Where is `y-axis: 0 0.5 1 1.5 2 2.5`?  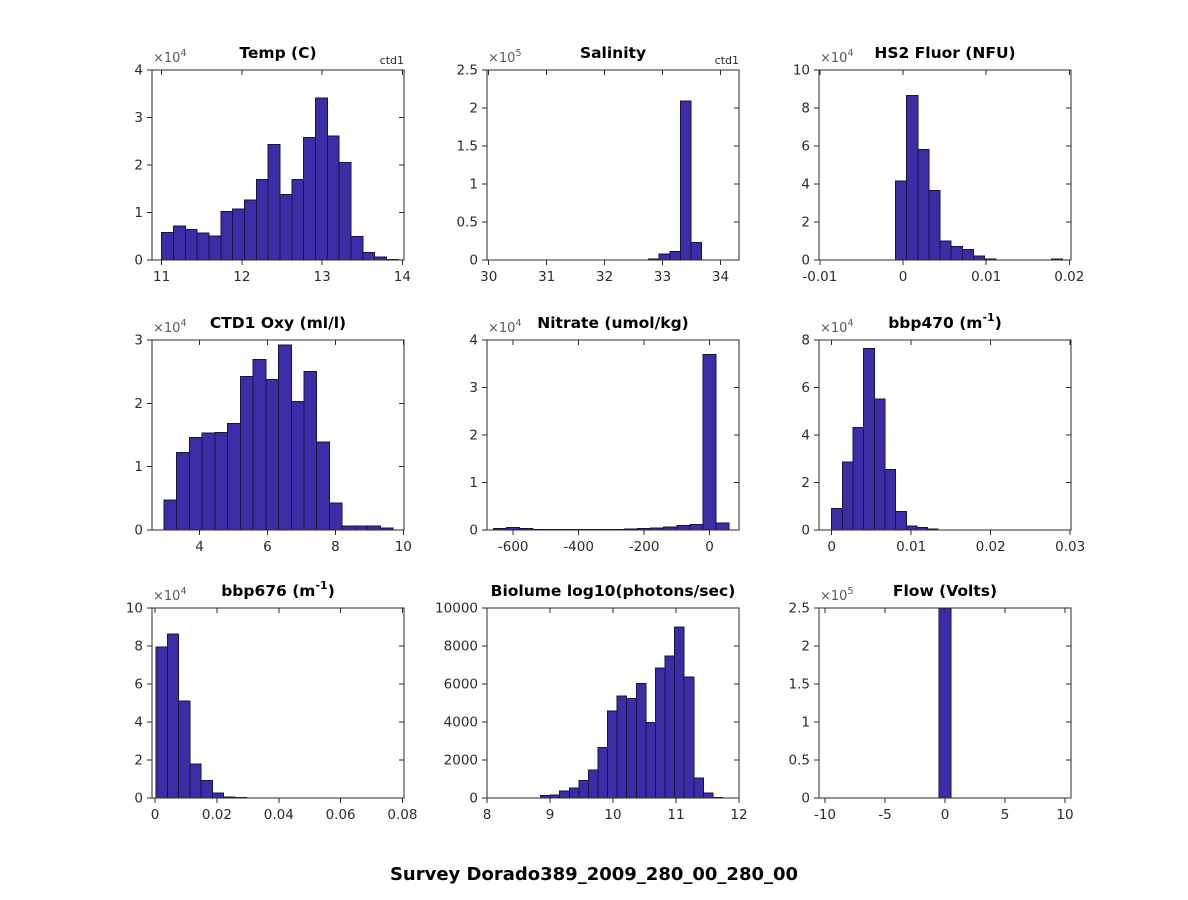
y-axis: 0 0.5 1 1.5 2 2.5 is located at coordinates (930, 704).